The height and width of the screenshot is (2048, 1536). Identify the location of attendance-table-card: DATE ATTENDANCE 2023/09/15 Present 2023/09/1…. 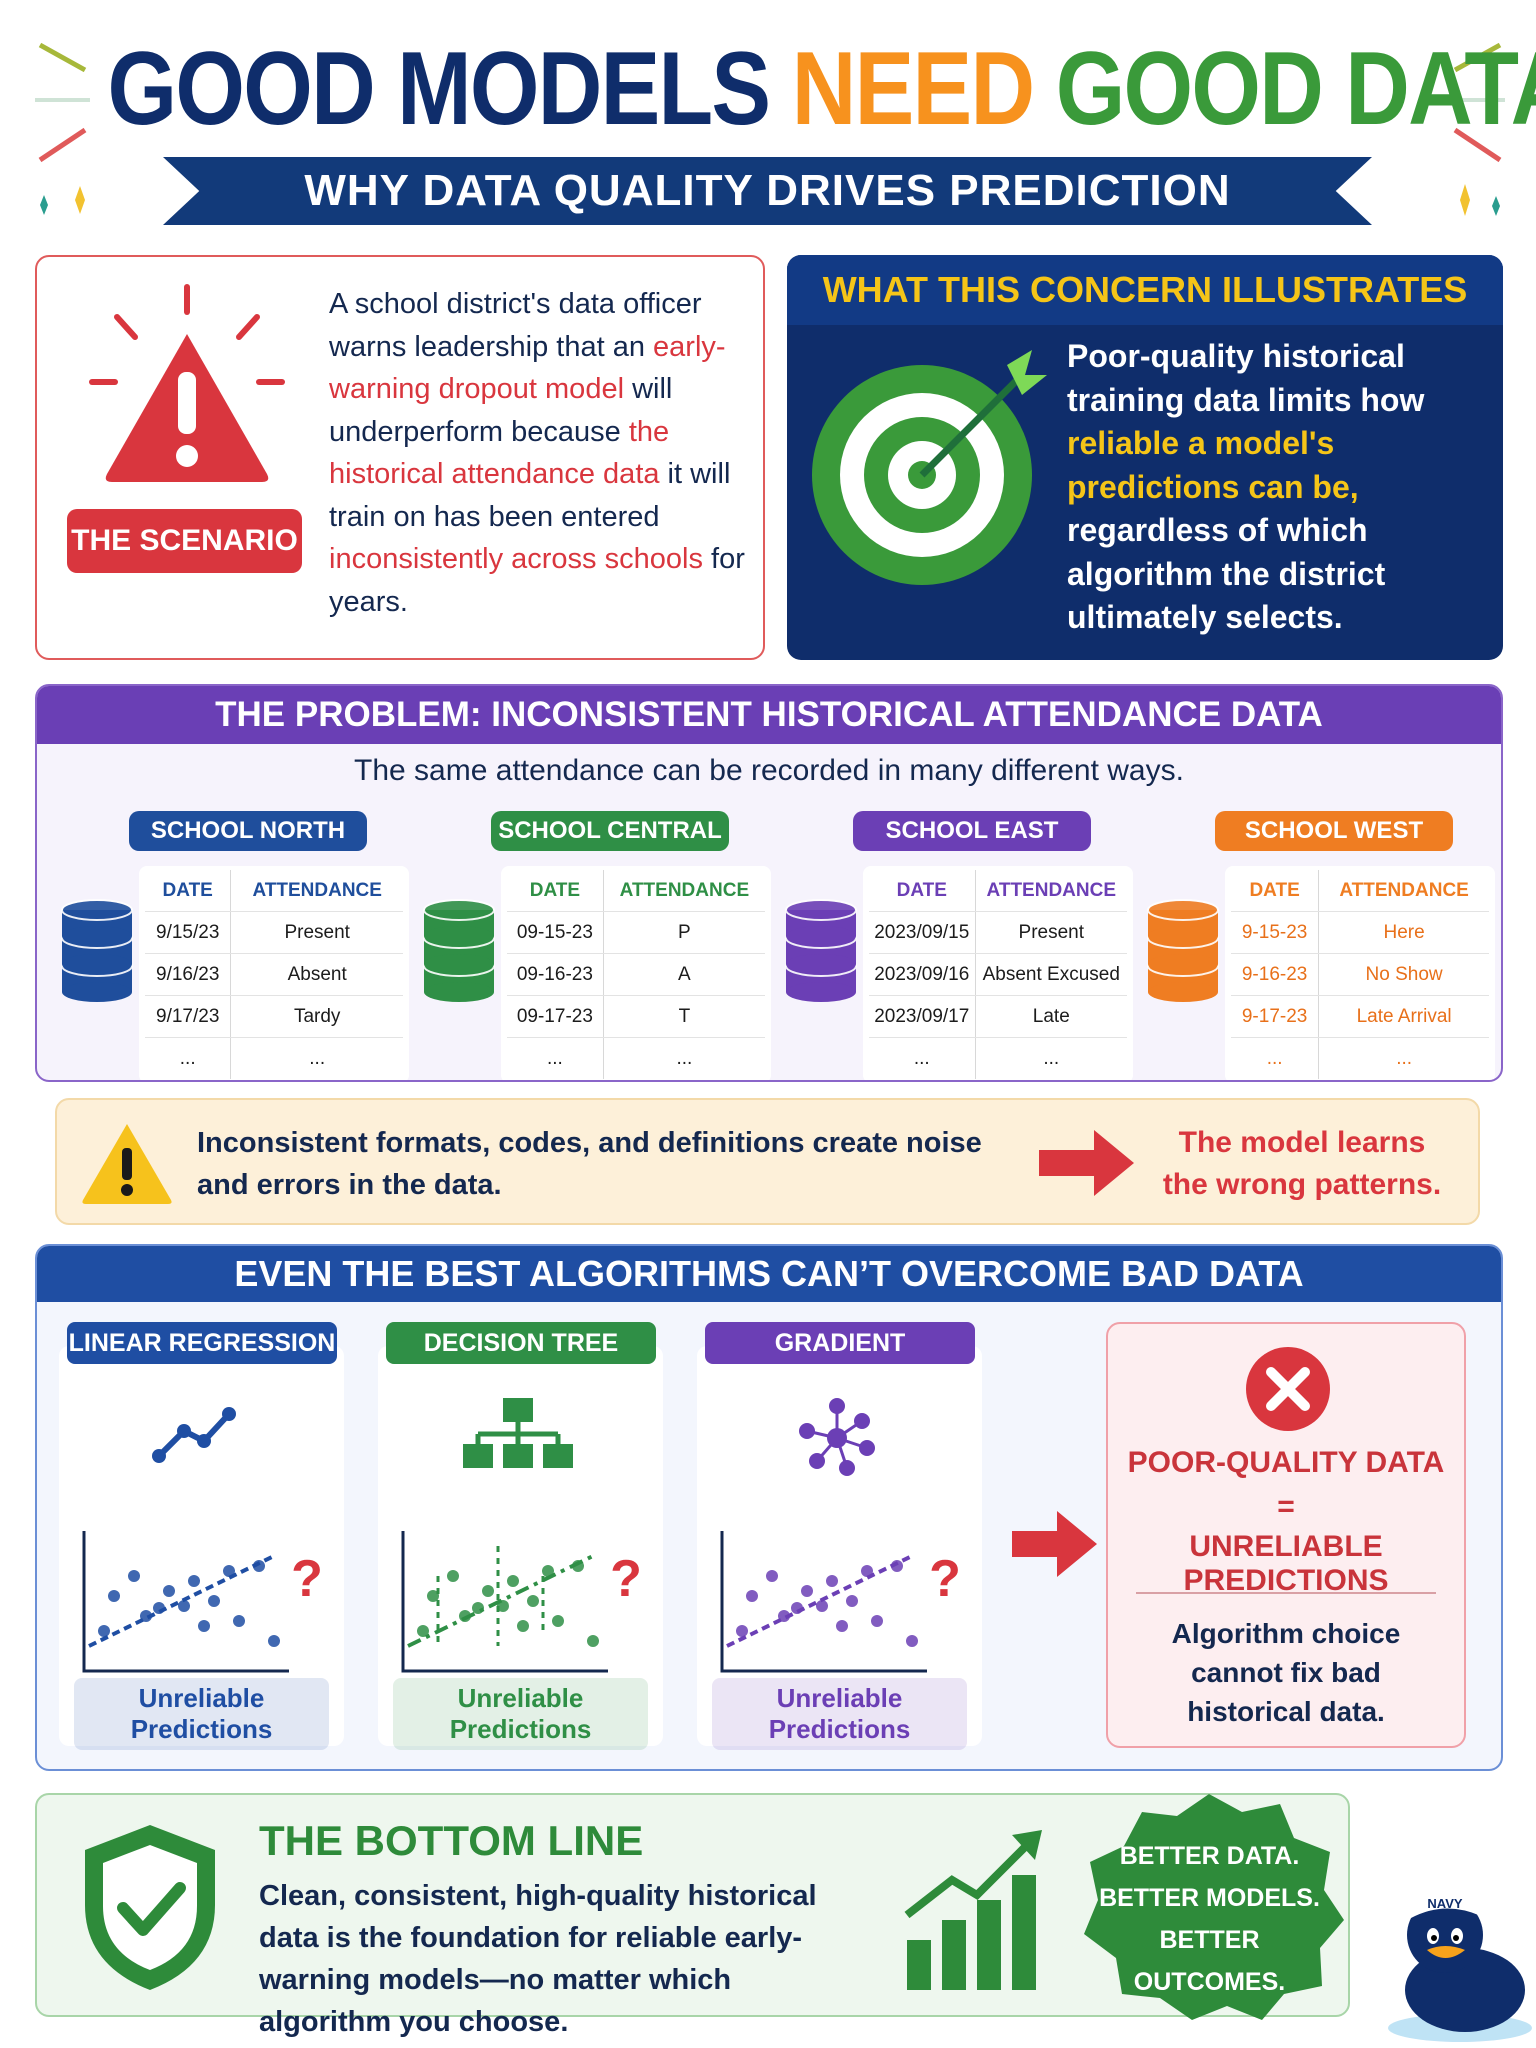
(998, 973).